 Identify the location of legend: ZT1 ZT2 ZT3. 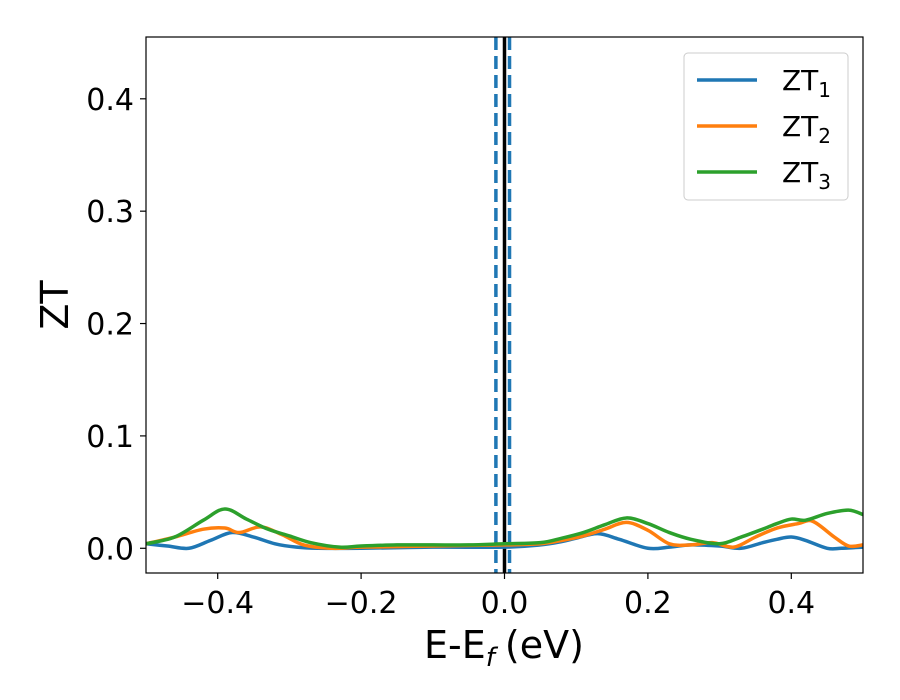
(766, 126).